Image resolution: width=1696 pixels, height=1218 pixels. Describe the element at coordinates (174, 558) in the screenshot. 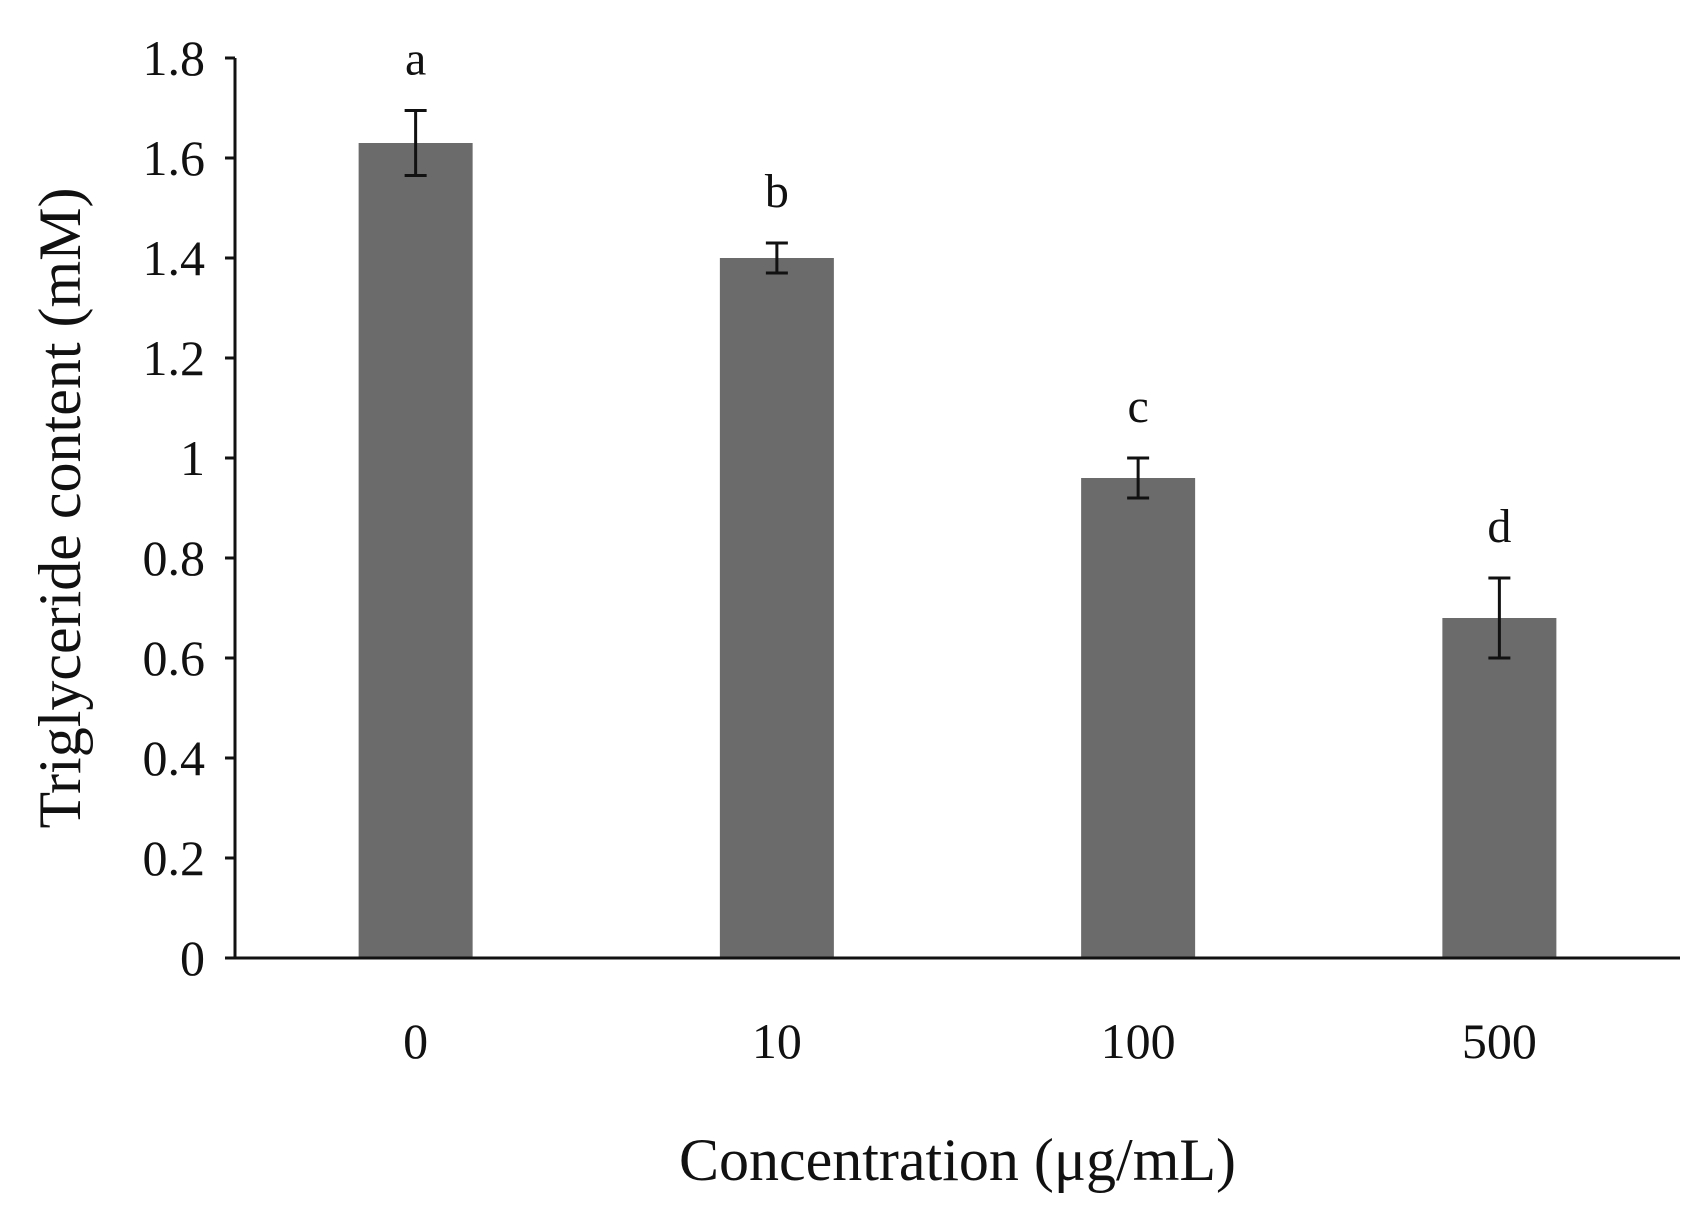

I see `y-tick-label: 0.8` at that location.